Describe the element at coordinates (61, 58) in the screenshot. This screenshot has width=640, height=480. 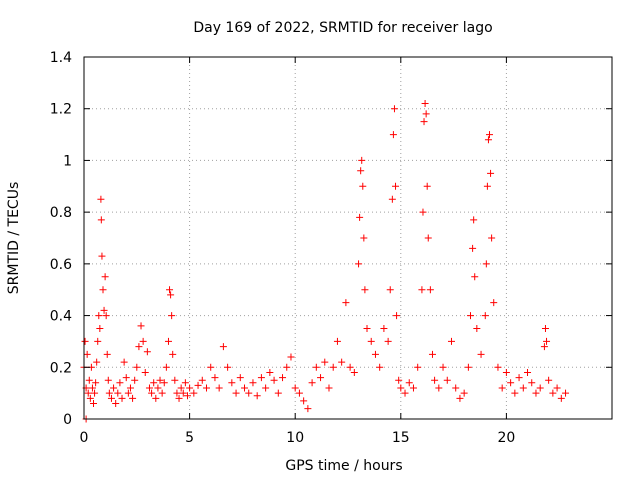
I see `y-tick-label: 1.4` at that location.